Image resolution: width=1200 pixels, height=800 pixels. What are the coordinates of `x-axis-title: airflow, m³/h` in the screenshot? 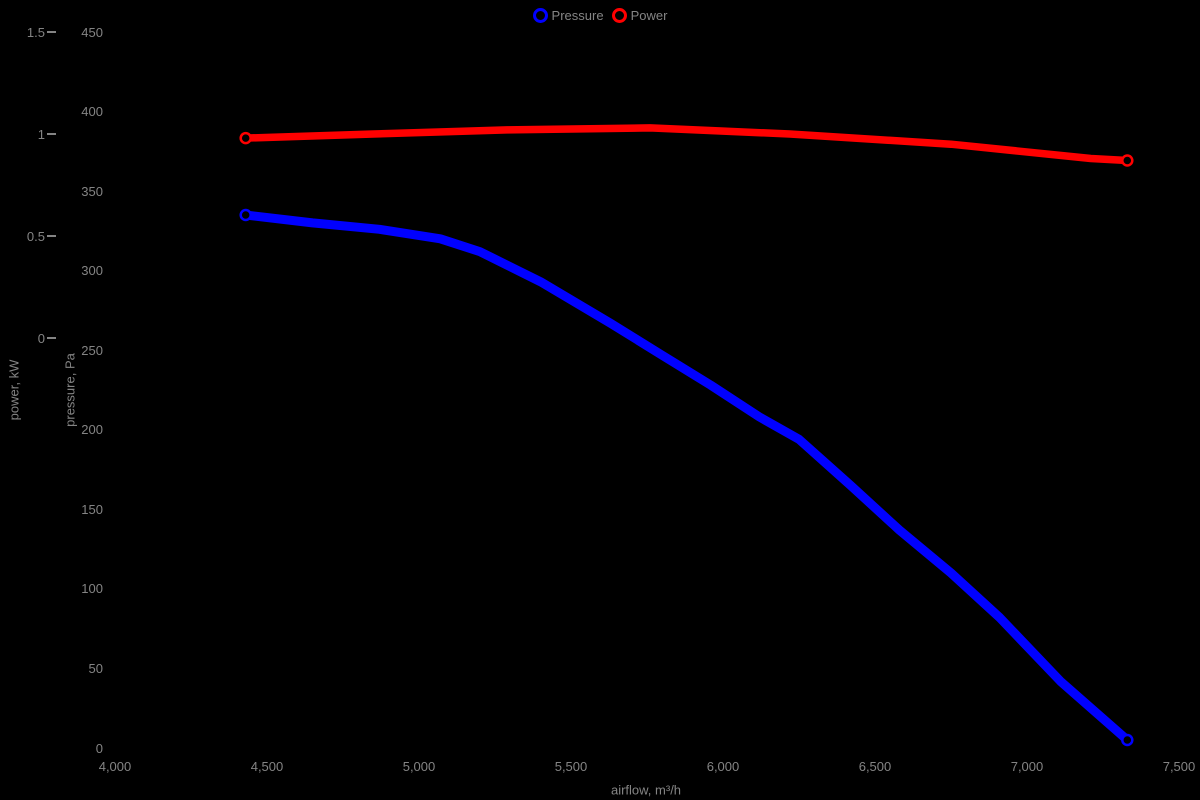 It's located at (646, 790).